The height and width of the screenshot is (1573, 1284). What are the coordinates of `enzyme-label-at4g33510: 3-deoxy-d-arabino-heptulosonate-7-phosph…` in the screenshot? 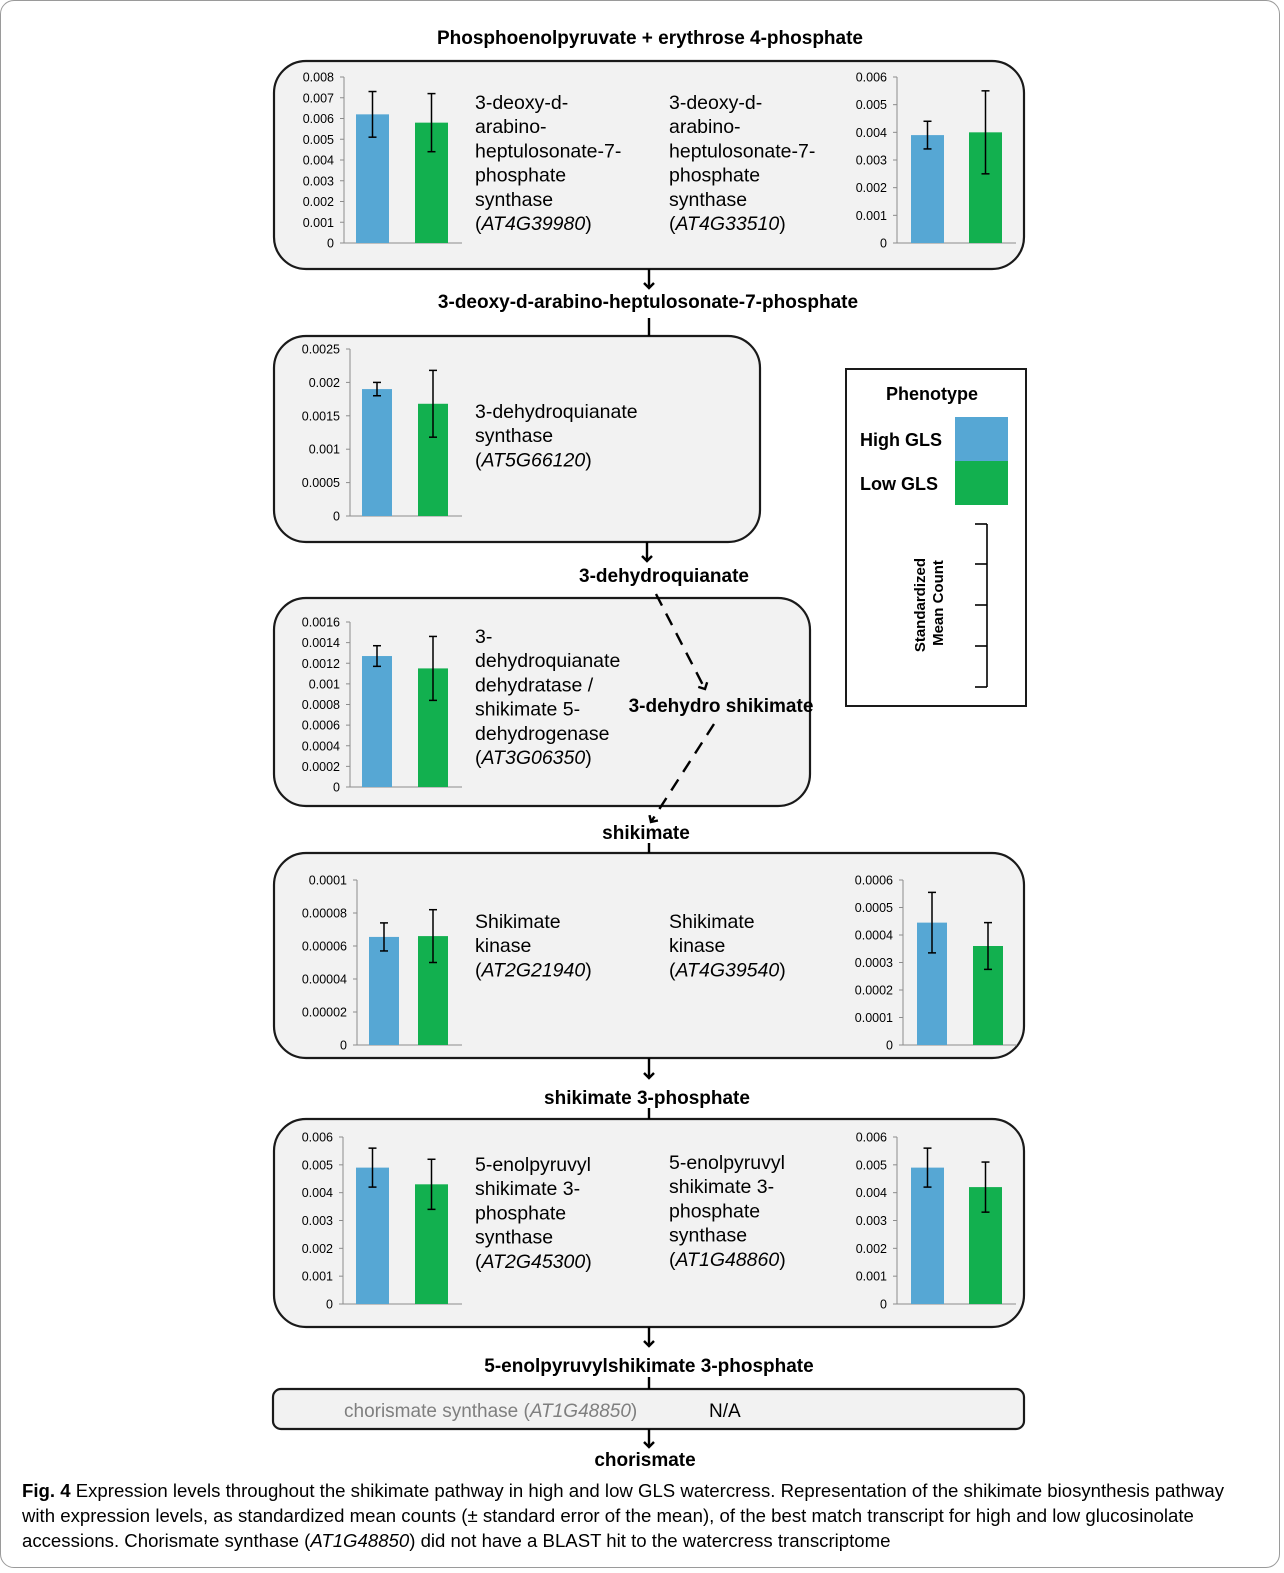 It's located at (742, 163).